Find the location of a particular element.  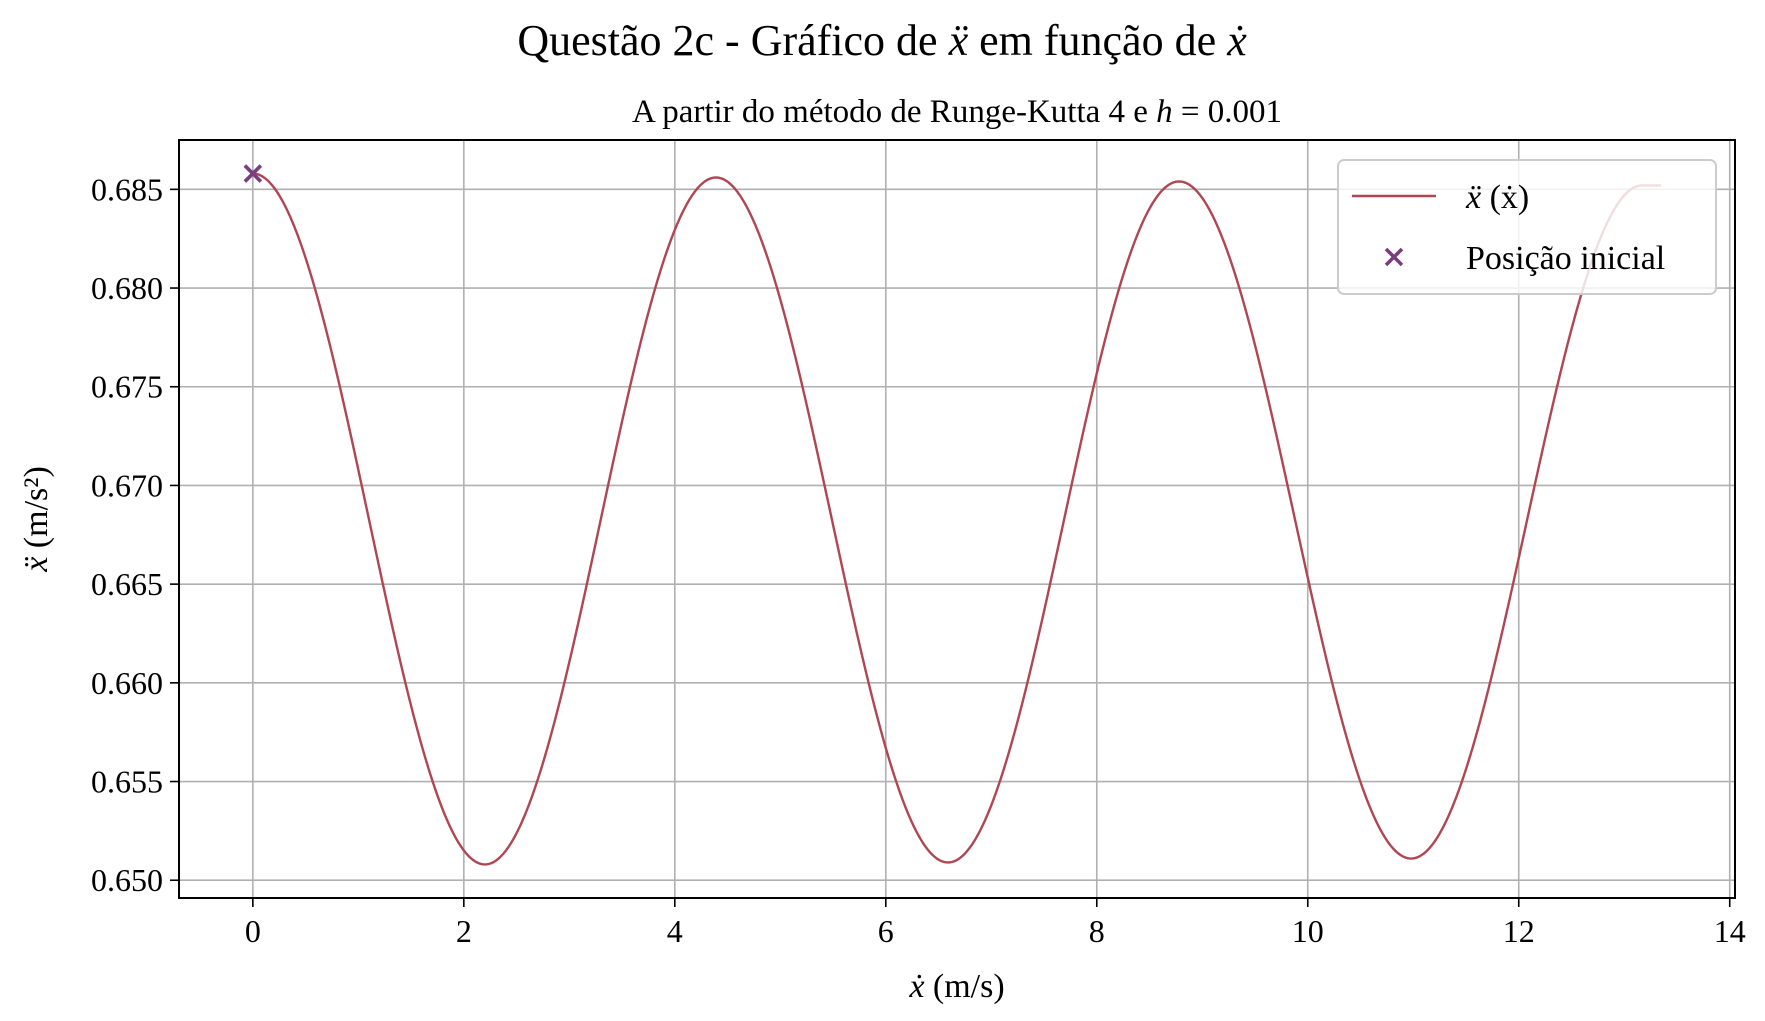

legend-marker-label: Posição inicial is located at coordinates (1565, 258).